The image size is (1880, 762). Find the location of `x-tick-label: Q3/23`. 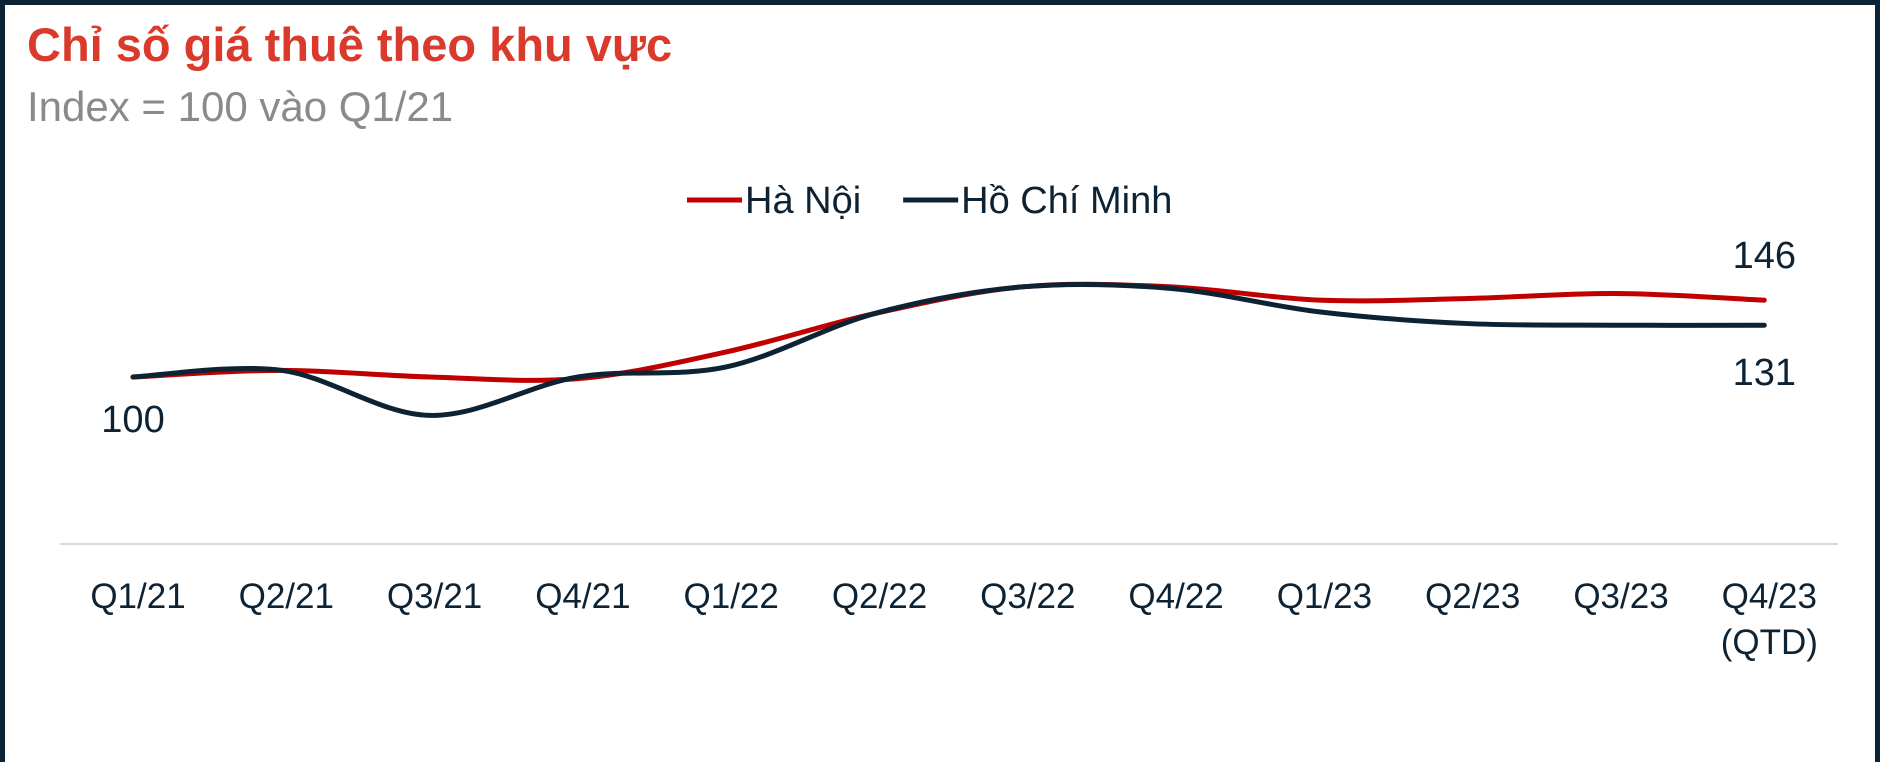

x-tick-label: Q3/23 is located at coordinates (1621, 596).